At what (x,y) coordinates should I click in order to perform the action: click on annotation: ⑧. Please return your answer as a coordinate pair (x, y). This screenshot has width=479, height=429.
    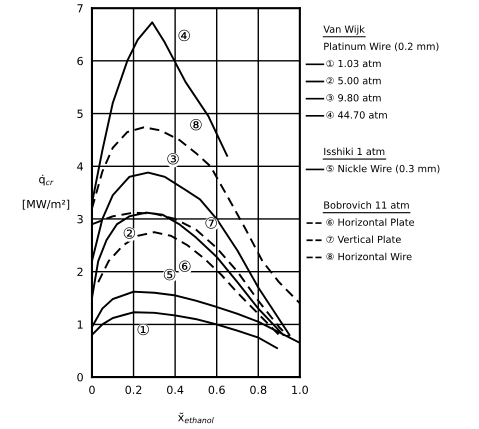
    Looking at the image, I should click on (196, 124).